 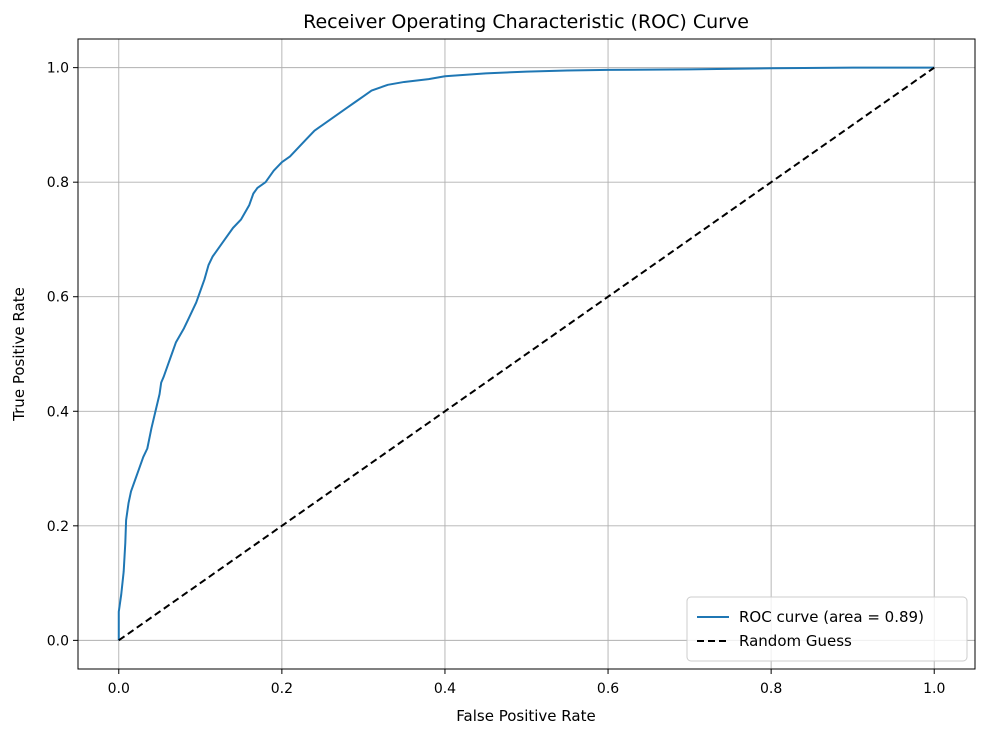 What do you see at coordinates (282, 689) in the screenshot?
I see `x-tick-label: 0.2` at bounding box center [282, 689].